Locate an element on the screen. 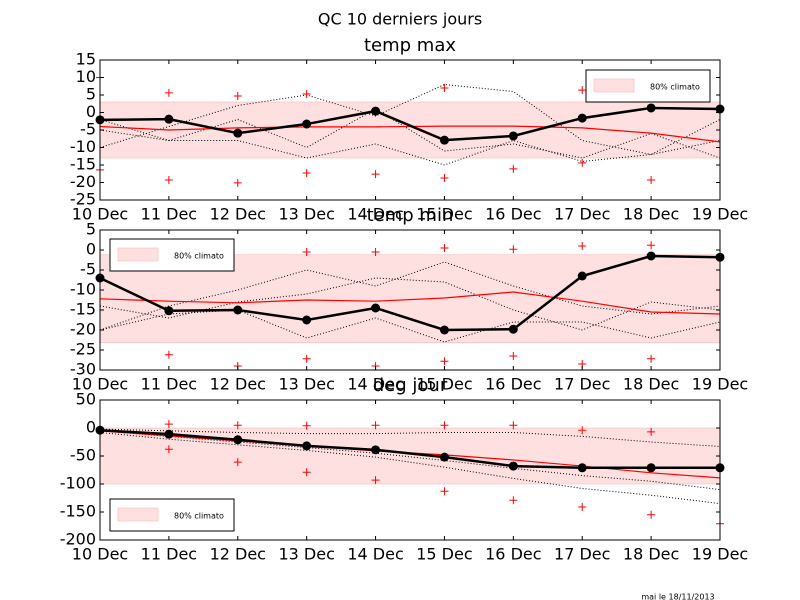  panel-title: deg jour is located at coordinates (410, 385).